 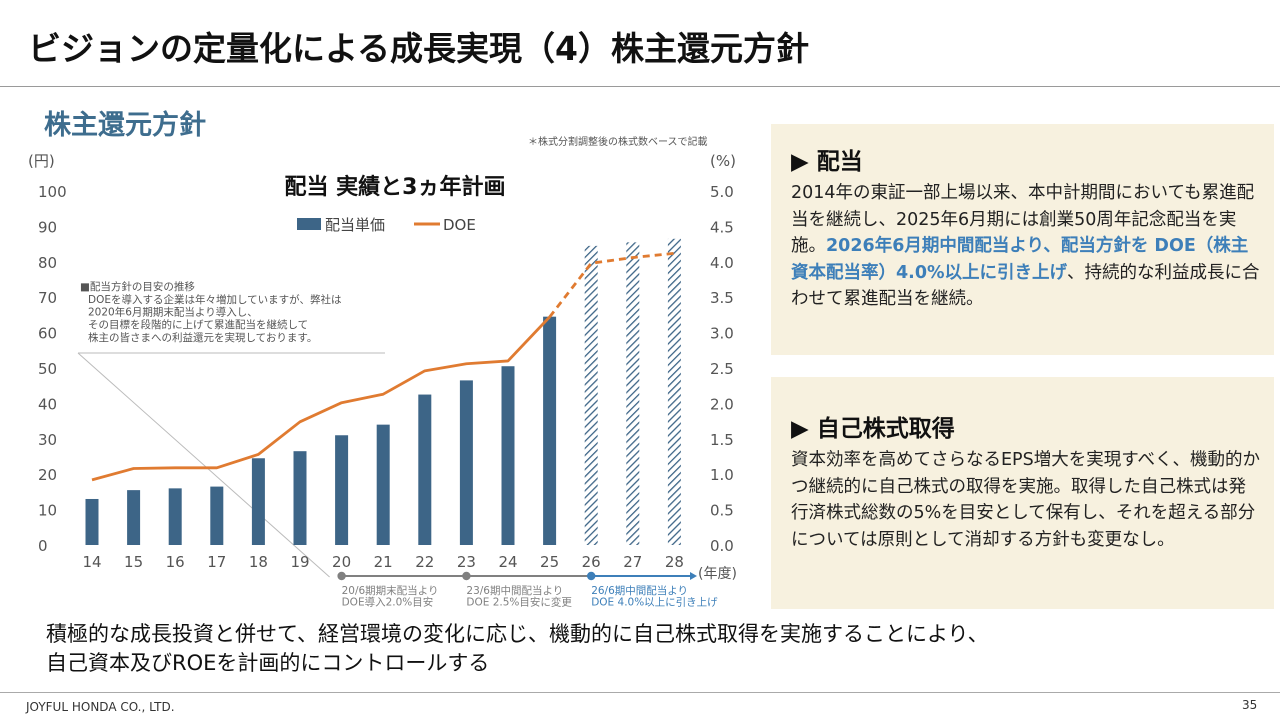 What do you see at coordinates (693, 576) in the screenshot?
I see `timeline-arrow-icon` at bounding box center [693, 576].